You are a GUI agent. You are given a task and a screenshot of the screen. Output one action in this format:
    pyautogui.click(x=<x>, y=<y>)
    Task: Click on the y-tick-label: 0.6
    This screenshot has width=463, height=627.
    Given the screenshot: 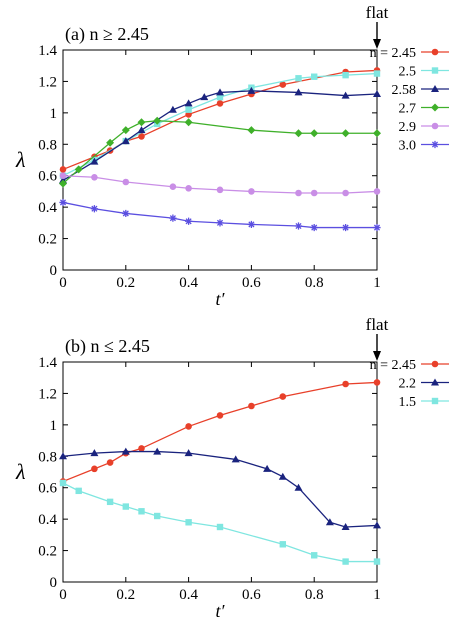 What is the action you would take?
    pyautogui.click(x=47, y=177)
    